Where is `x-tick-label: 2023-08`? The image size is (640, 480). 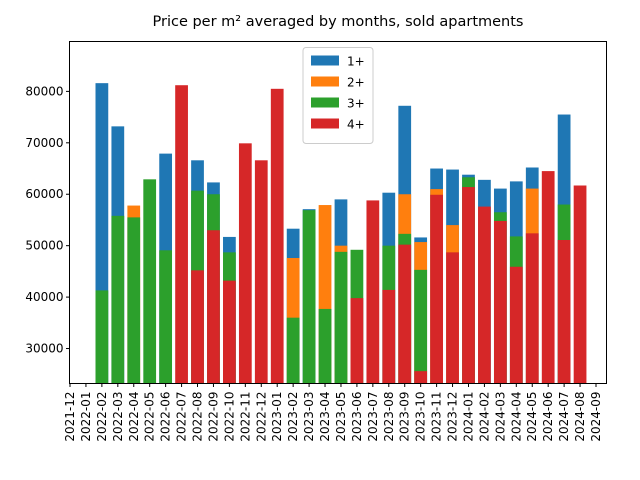 x-tick-label: 2023-08 is located at coordinates (389, 417).